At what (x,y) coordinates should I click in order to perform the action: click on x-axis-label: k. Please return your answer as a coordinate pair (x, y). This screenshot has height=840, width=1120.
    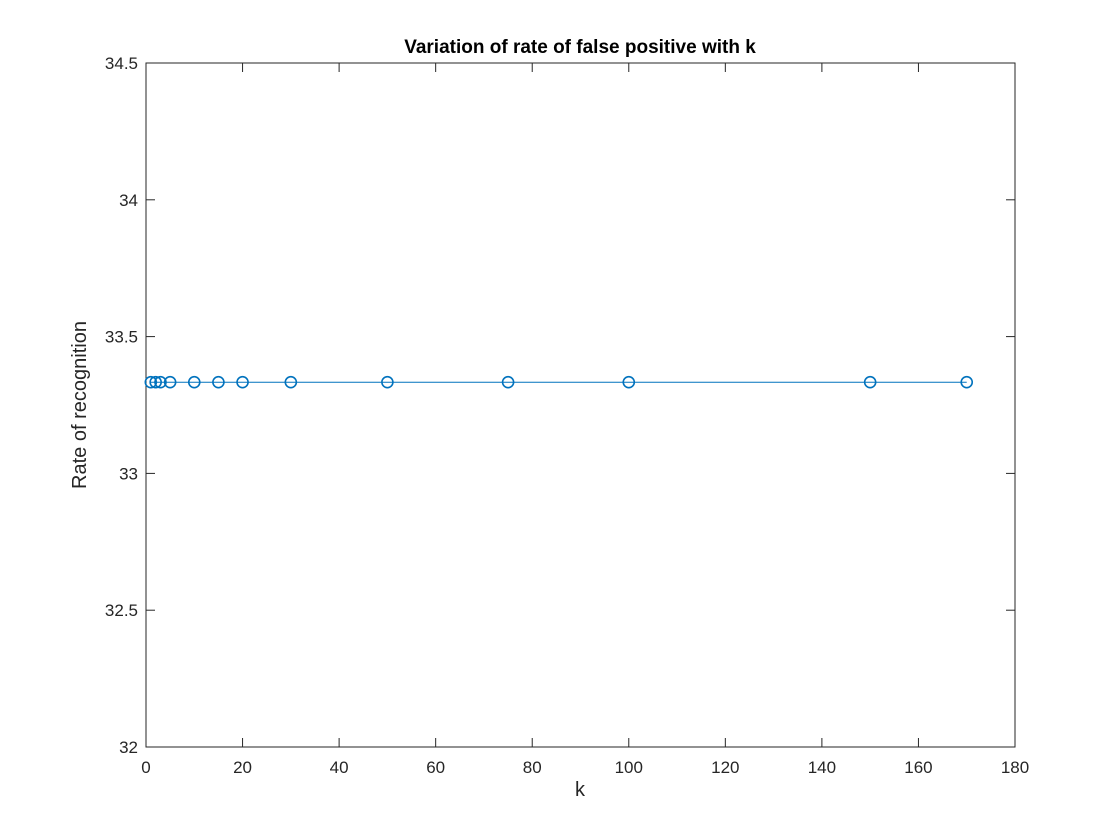
    Looking at the image, I should click on (580, 790).